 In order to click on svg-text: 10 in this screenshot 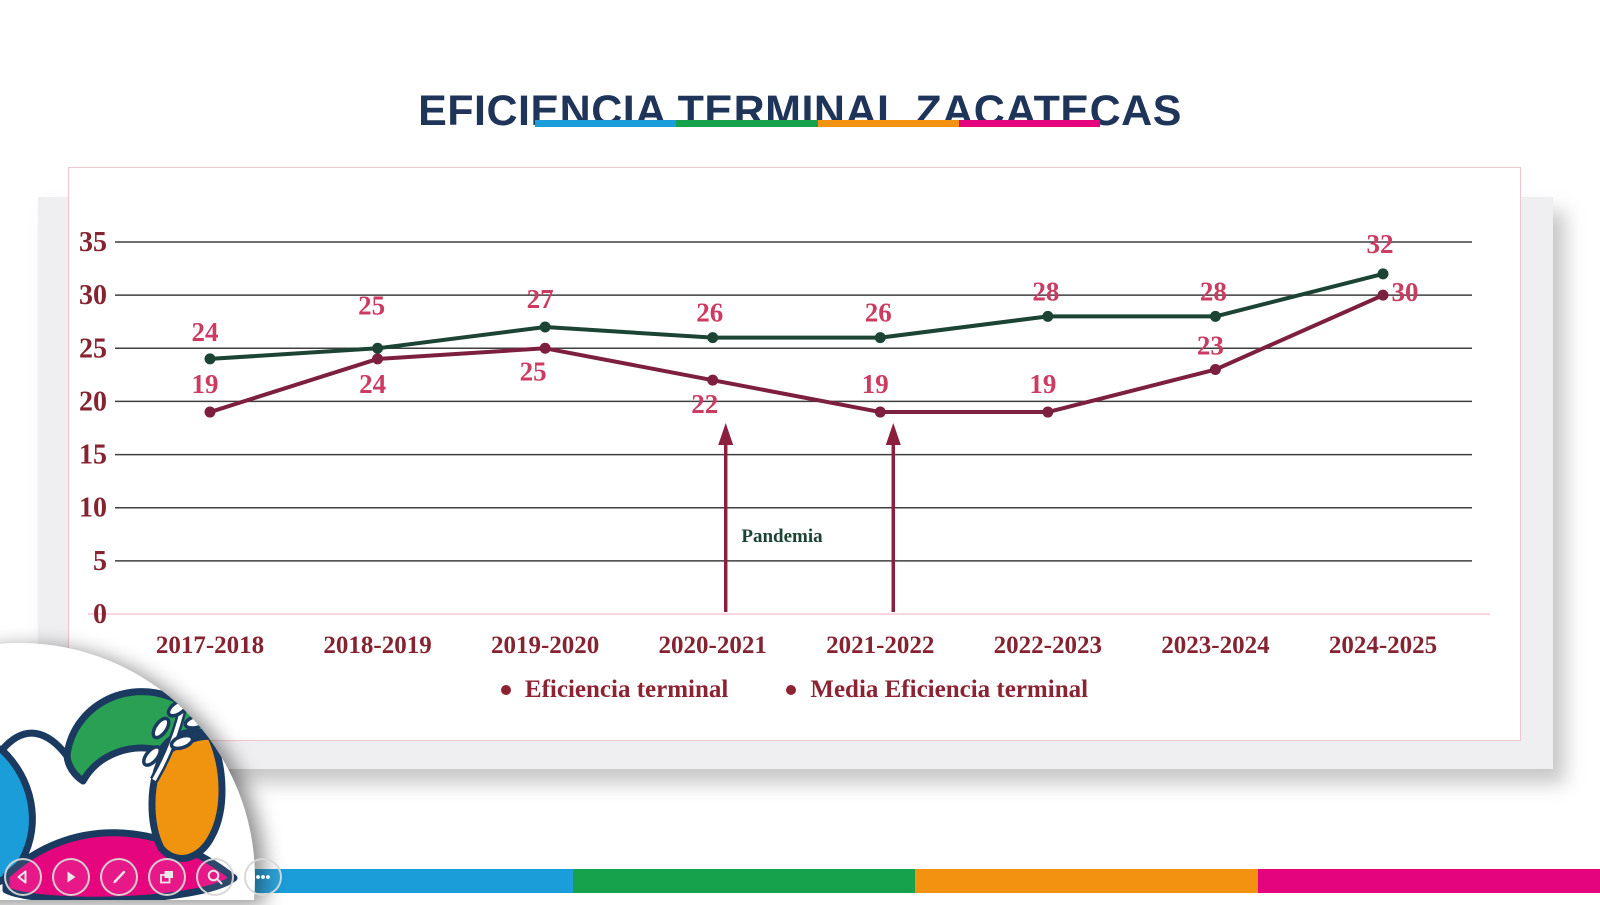, I will do `click(93, 508)`.